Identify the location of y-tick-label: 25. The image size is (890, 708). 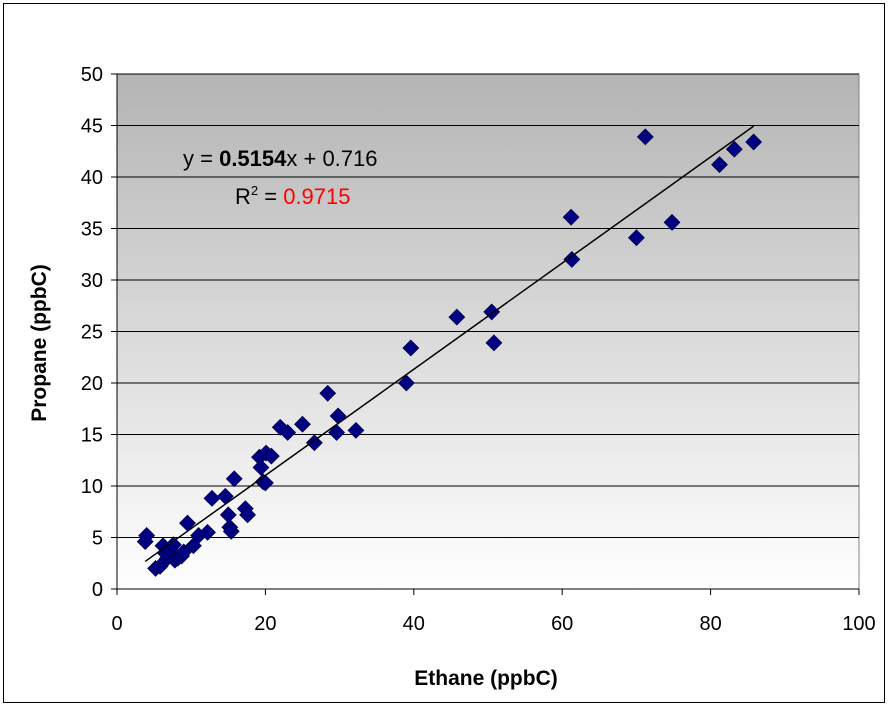
(92, 333).